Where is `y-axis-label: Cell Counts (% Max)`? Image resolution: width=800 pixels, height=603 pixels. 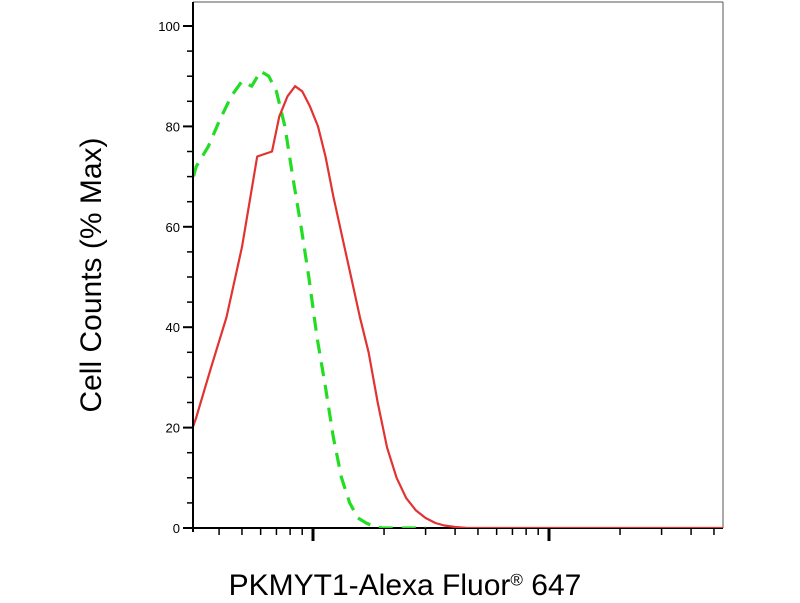
y-axis-label: Cell Counts (% Max) is located at coordinates (91, 275).